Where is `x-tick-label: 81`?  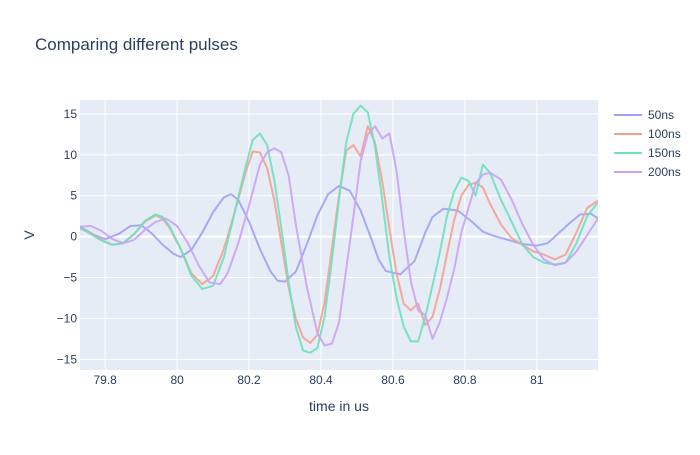 x-tick-label: 81 is located at coordinates (537, 380).